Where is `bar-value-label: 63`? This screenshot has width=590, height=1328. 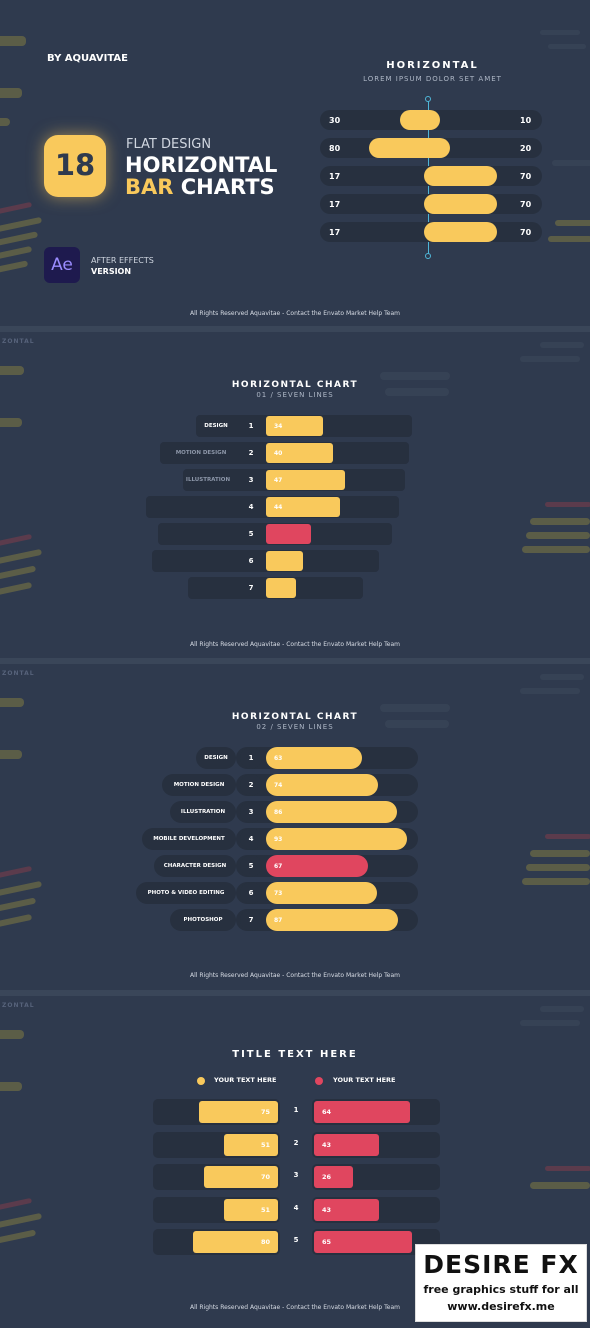 bar-value-label: 63 is located at coordinates (278, 758).